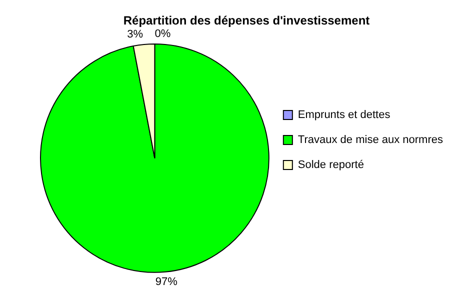  What do you see at coordinates (135, 34) in the screenshot?
I see `data-label: 3%` at bounding box center [135, 34].